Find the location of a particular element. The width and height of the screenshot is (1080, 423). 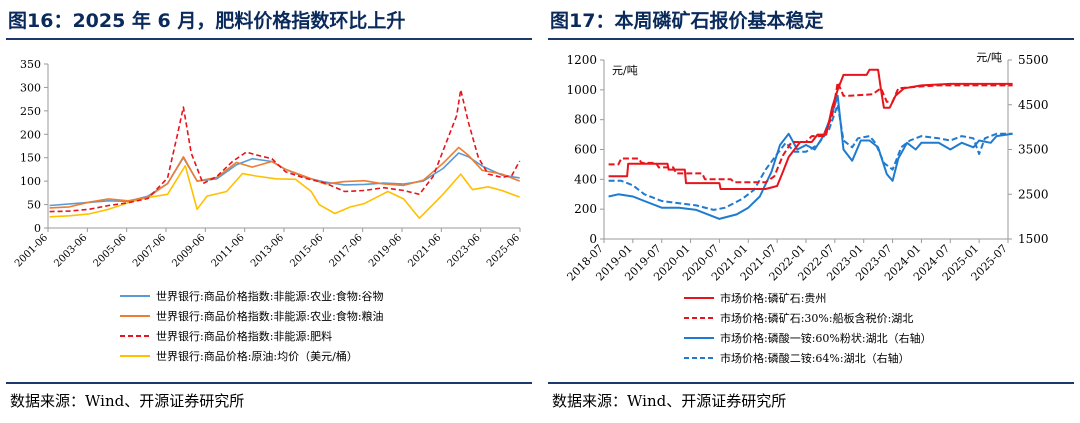

x-tick-label: 2007-06 is located at coordinates (149, 250).